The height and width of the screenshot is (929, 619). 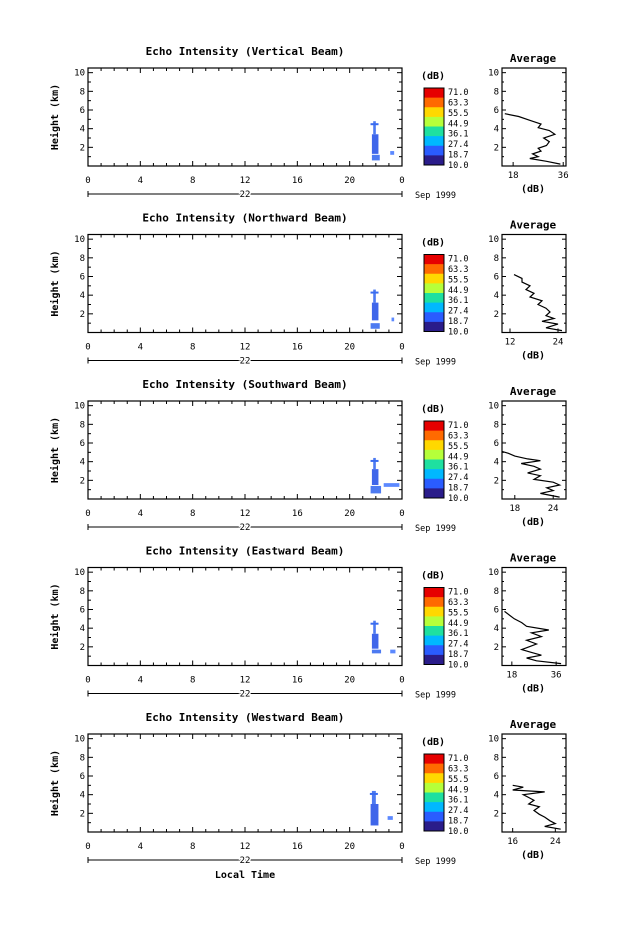 I want to click on day-label: 22, so click(x=245, y=195).